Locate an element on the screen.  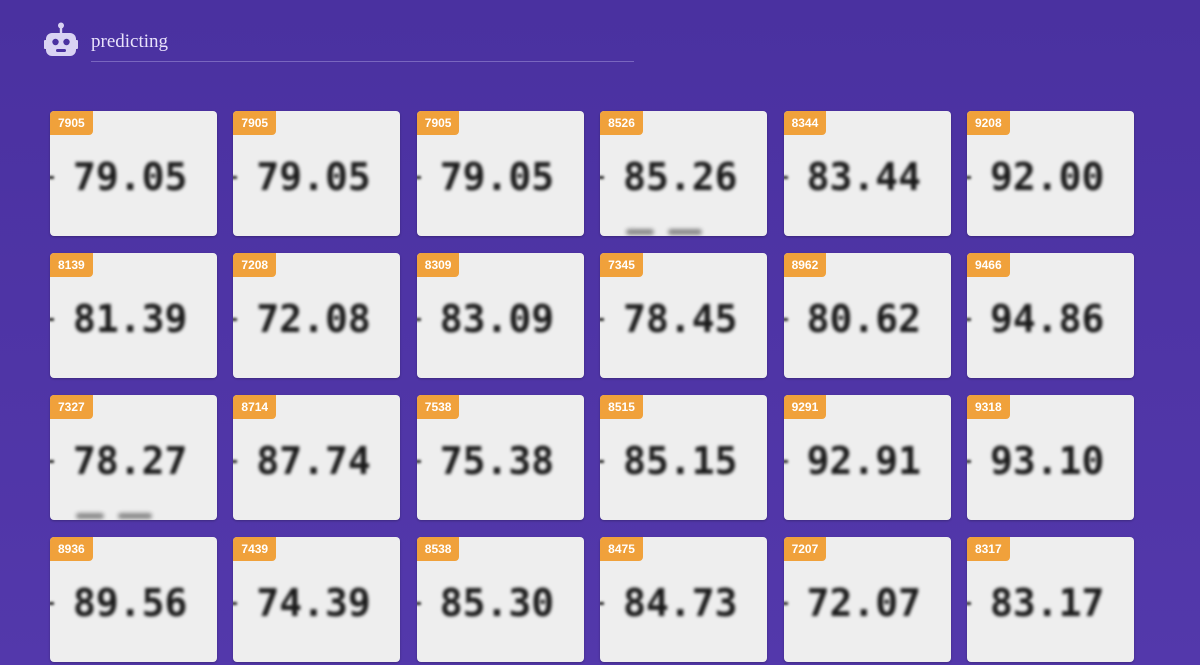
header-divider is located at coordinates (362, 61).